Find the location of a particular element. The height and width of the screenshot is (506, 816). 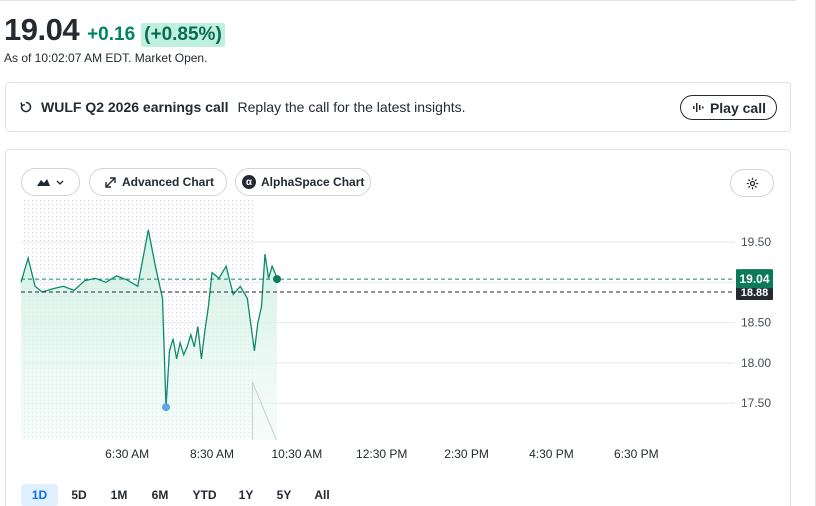

earnings-call-subtitle: Replay the call for the latest insights. is located at coordinates (351, 107).